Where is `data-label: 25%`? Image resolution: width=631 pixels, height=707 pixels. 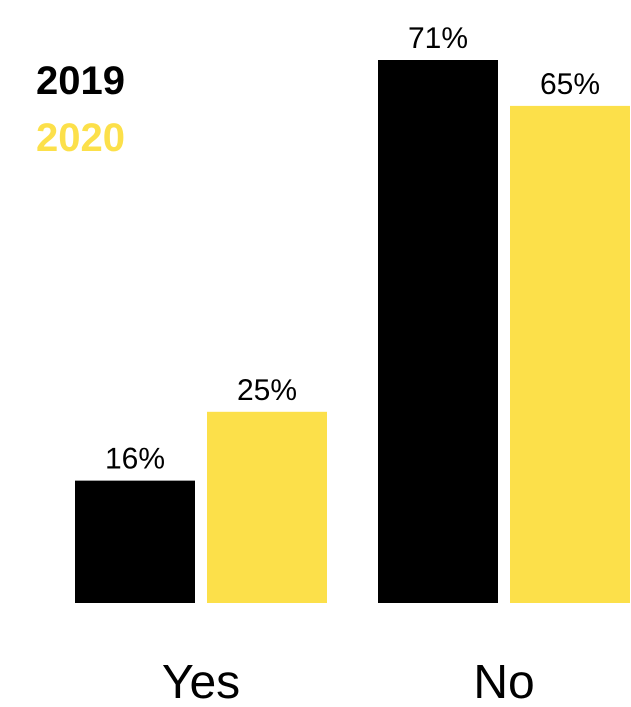 data-label: 25% is located at coordinates (267, 390).